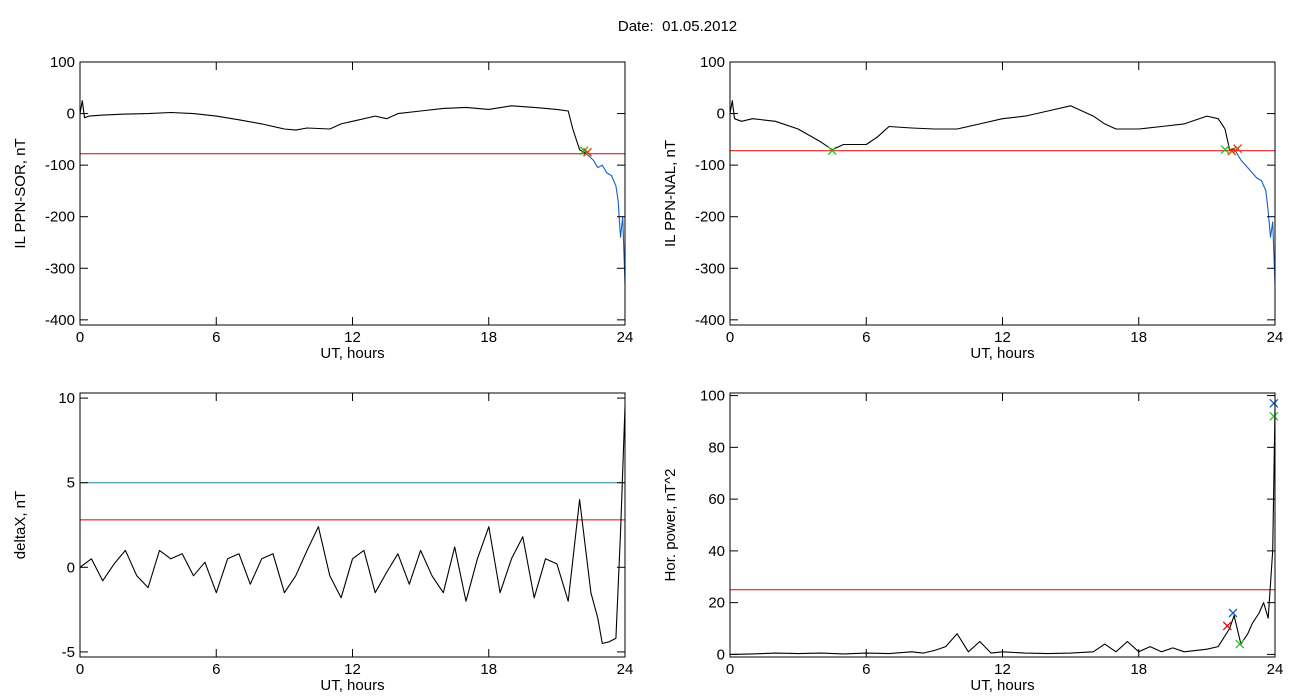 The height and width of the screenshot is (700, 1300). What do you see at coordinates (20, 193) in the screenshot?
I see `y-axis-label: IL PPN-SOR, nT` at bounding box center [20, 193].